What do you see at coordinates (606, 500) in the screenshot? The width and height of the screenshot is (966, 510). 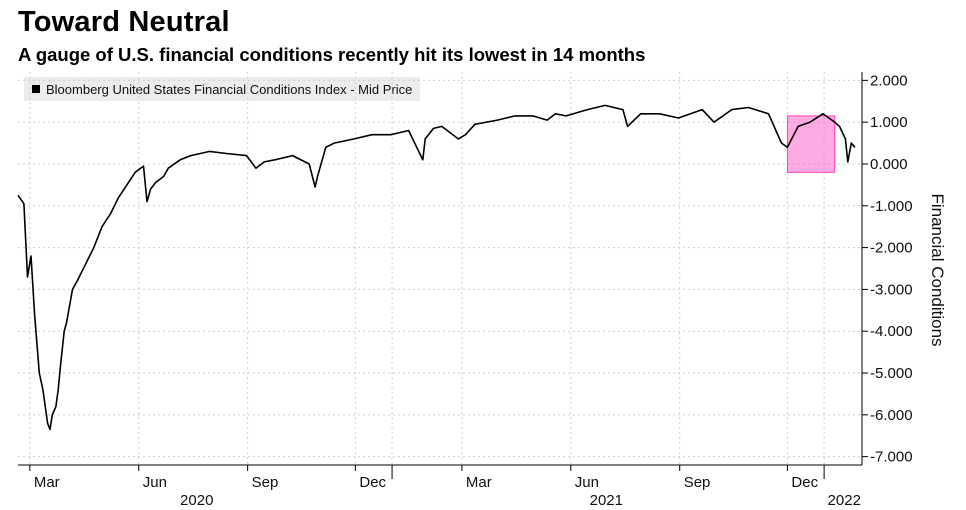 I see `x-year-label: 2021` at bounding box center [606, 500].